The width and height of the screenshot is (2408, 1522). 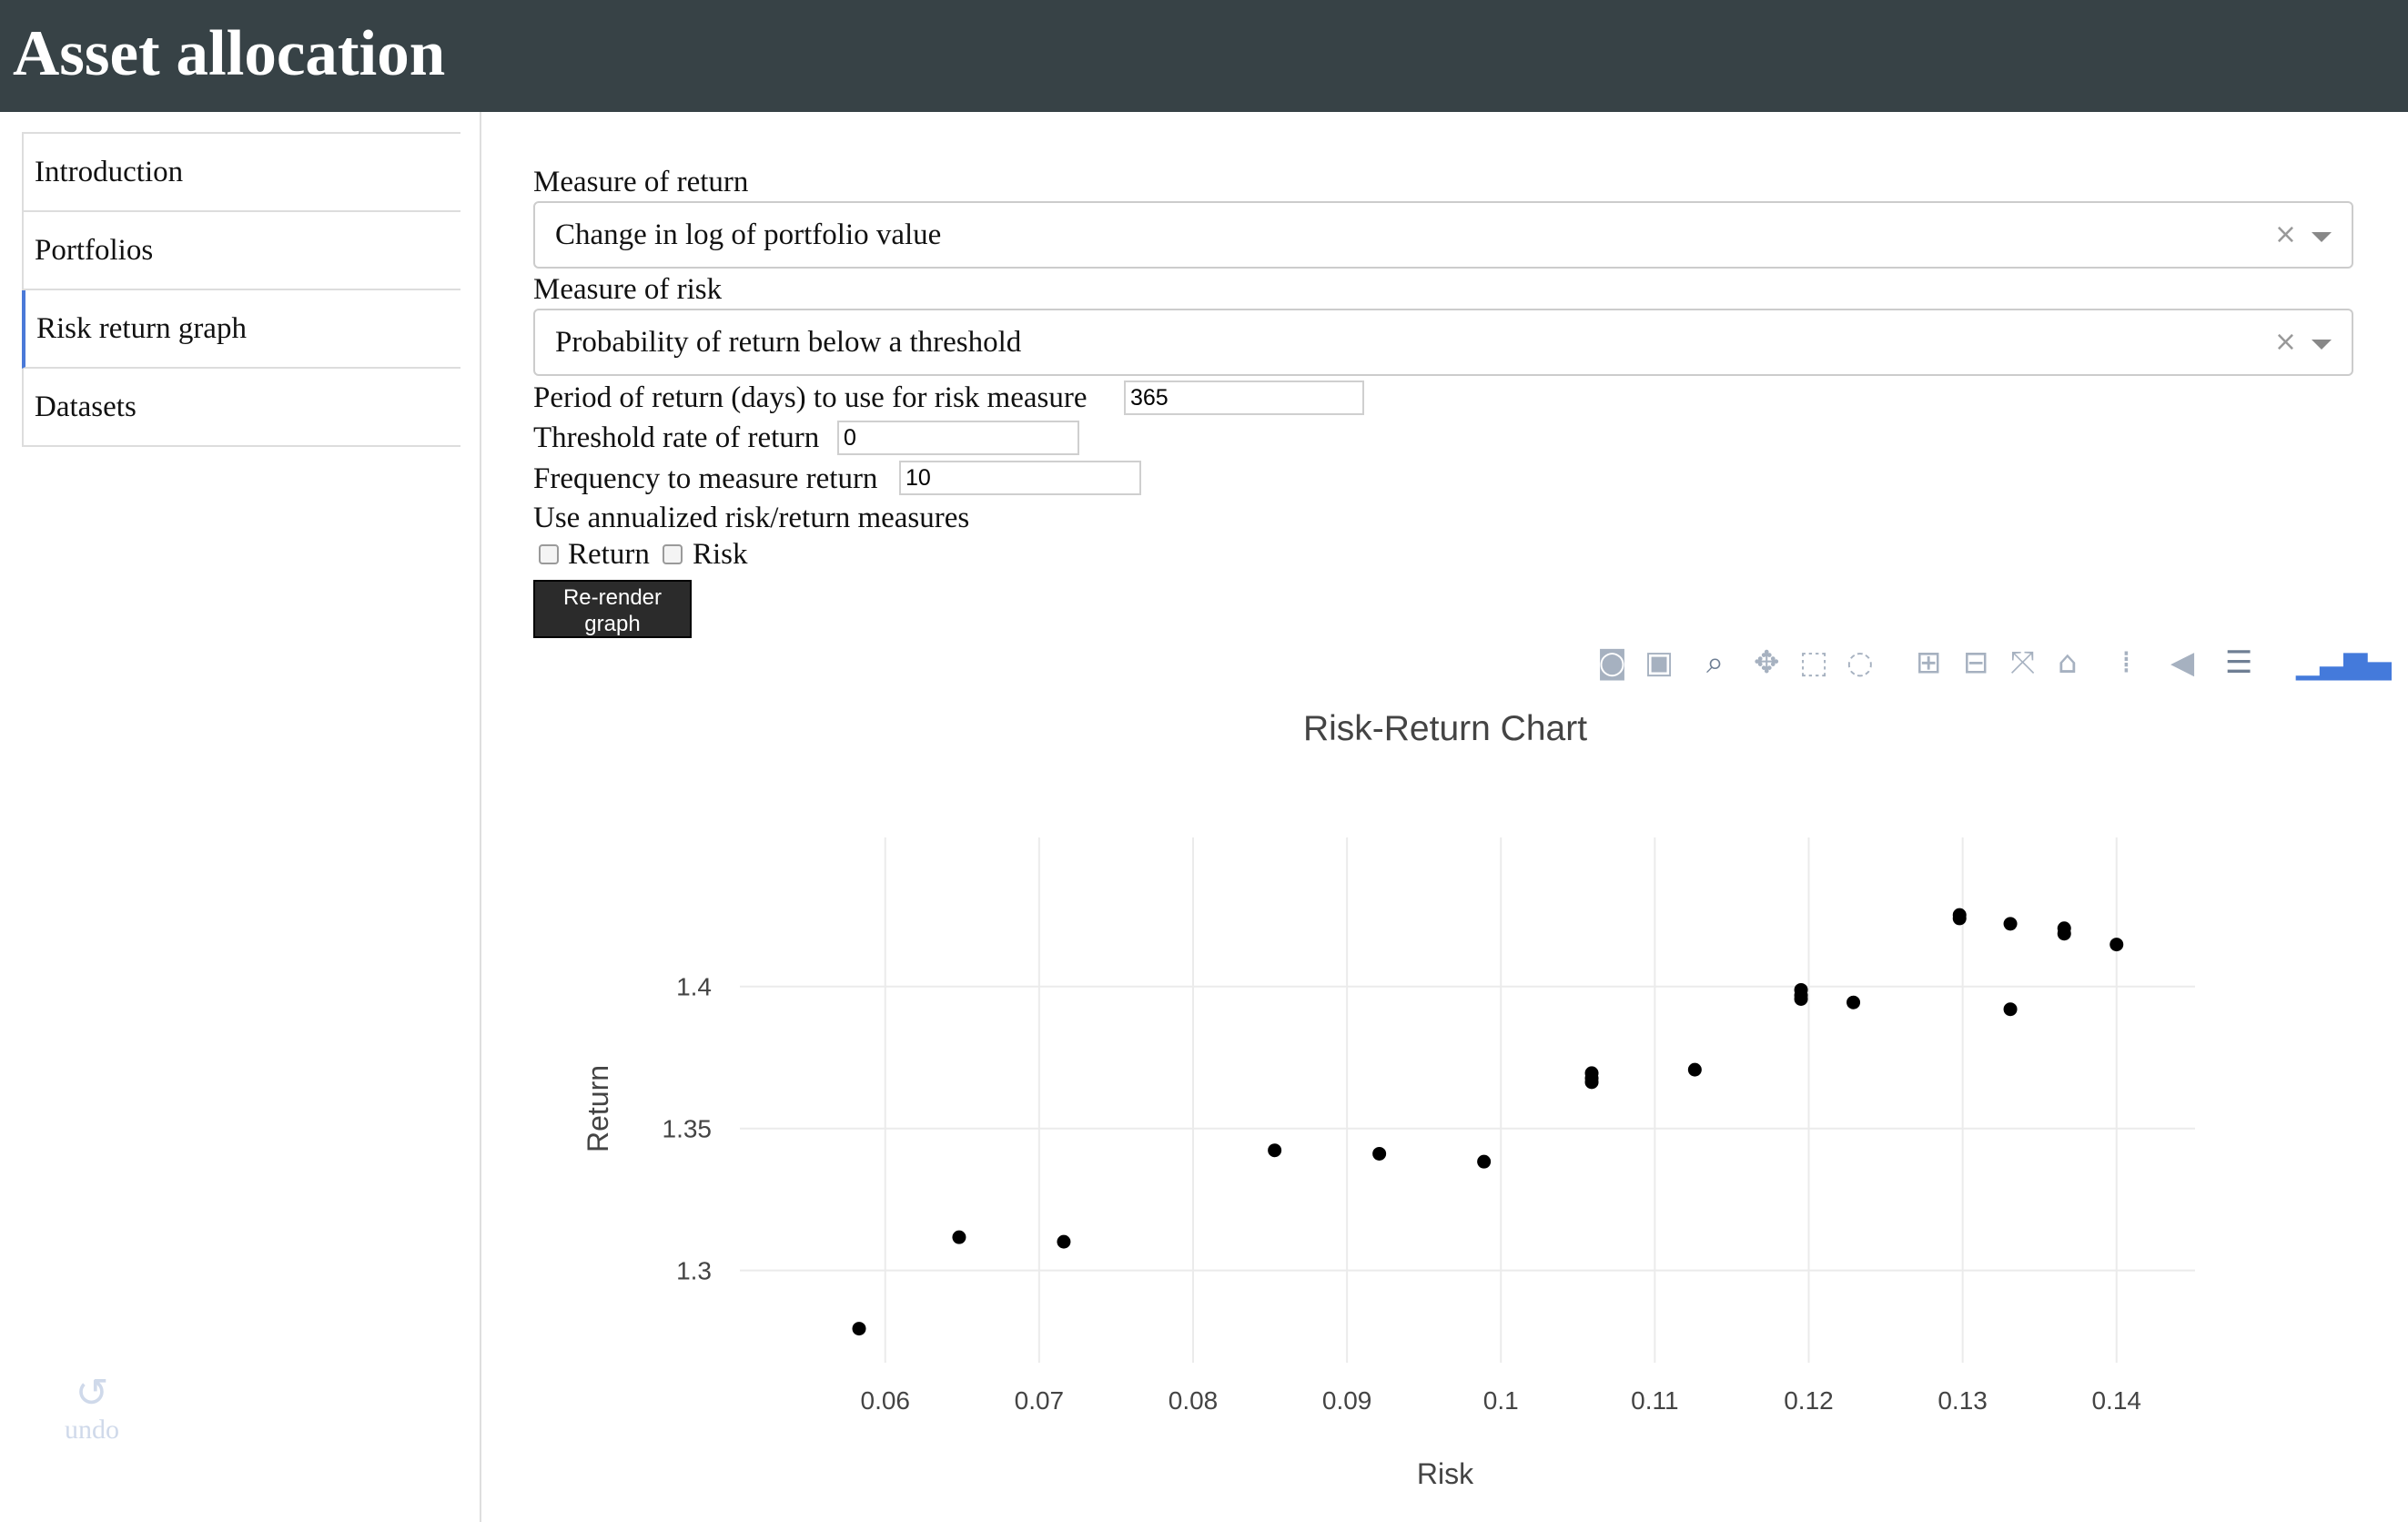 I want to click on return-measure-select: Change in log of portfolio value ×, so click(x=1443, y=235).